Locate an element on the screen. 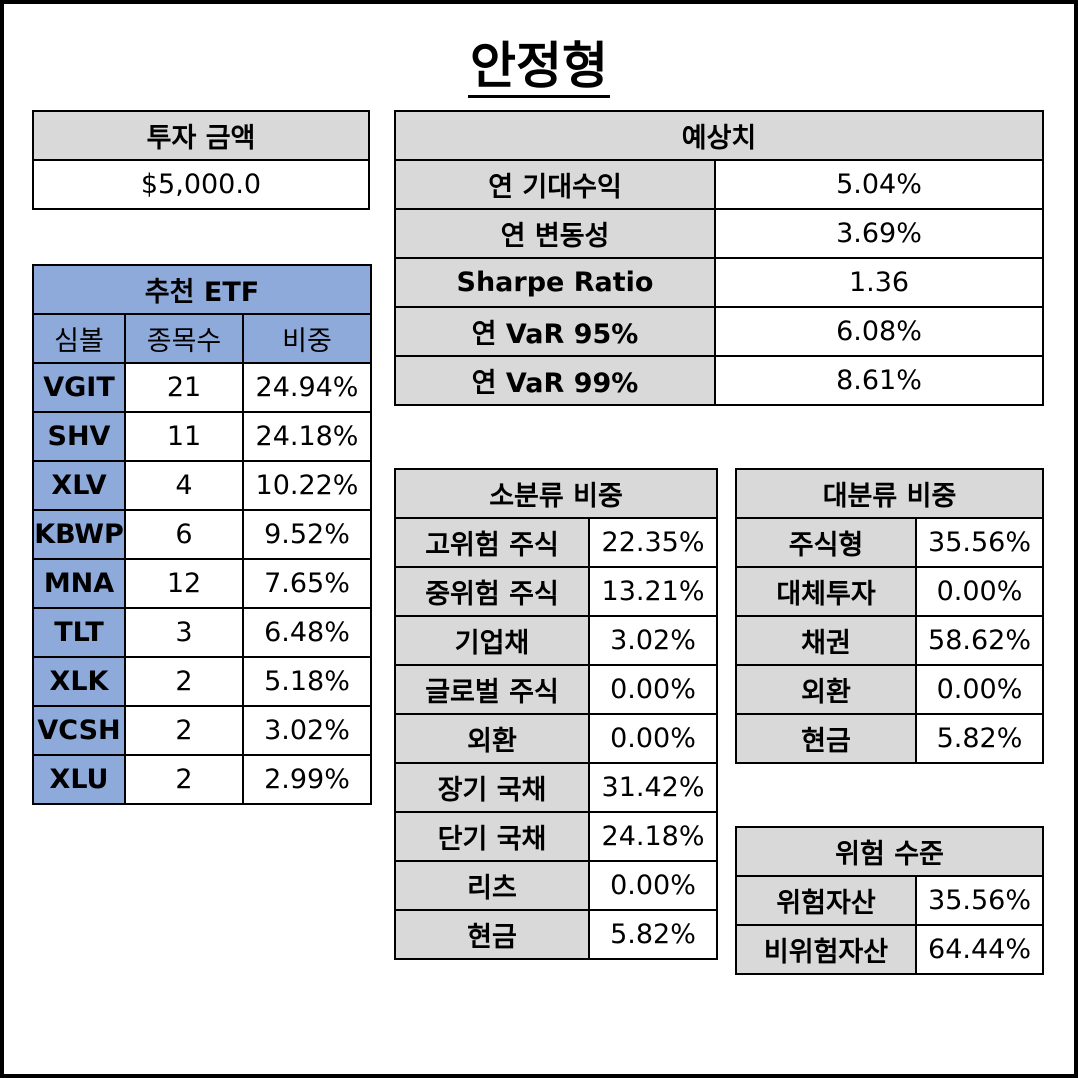 The image size is (1078, 1078). investment-header: 투자 금액 is located at coordinates (201, 135).